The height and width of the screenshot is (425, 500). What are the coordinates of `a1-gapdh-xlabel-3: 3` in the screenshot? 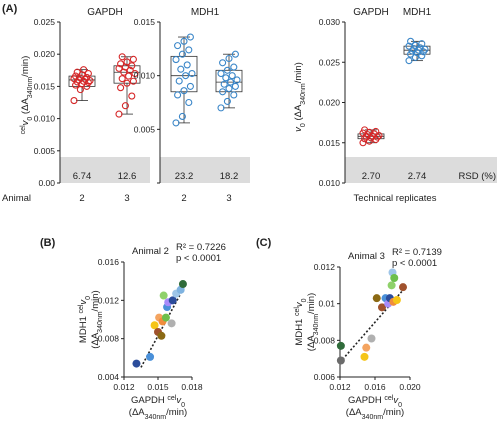 It's located at (126, 198).